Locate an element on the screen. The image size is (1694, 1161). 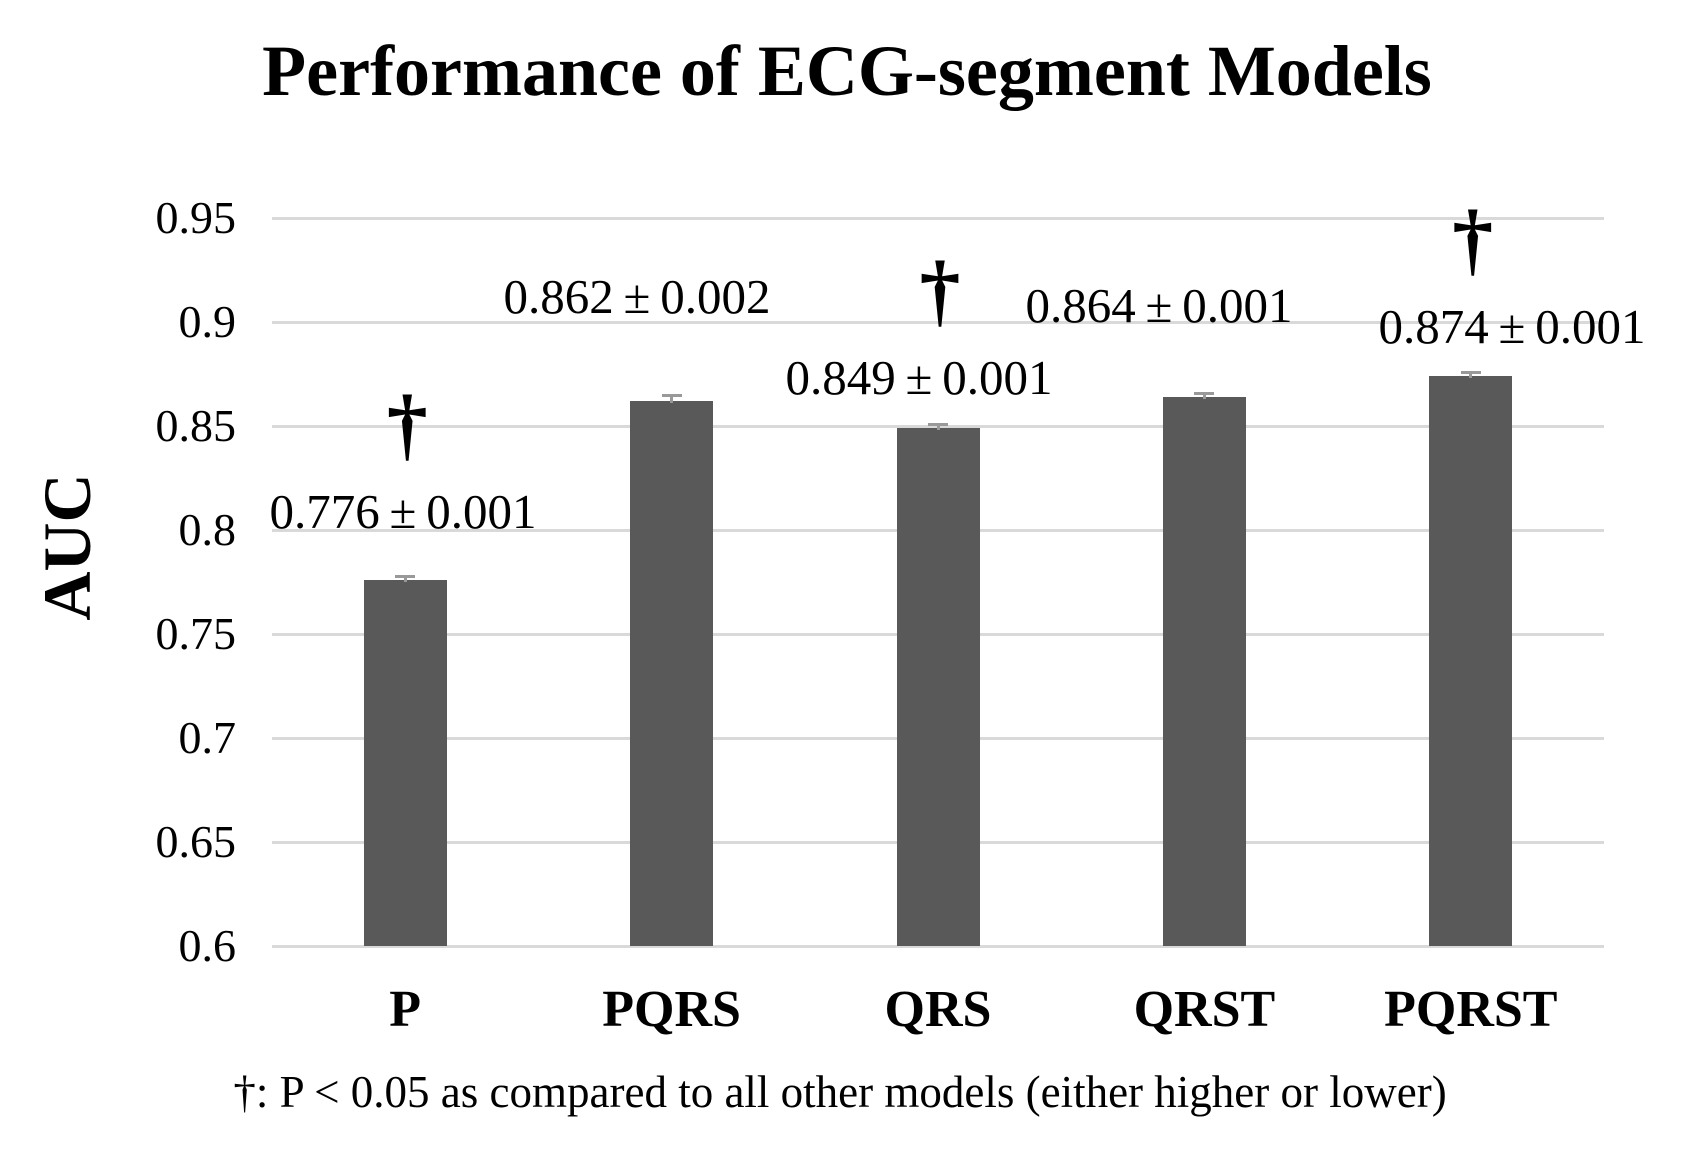
value-label-QRS: 0.849 ± 0.001 is located at coordinates (919, 377).